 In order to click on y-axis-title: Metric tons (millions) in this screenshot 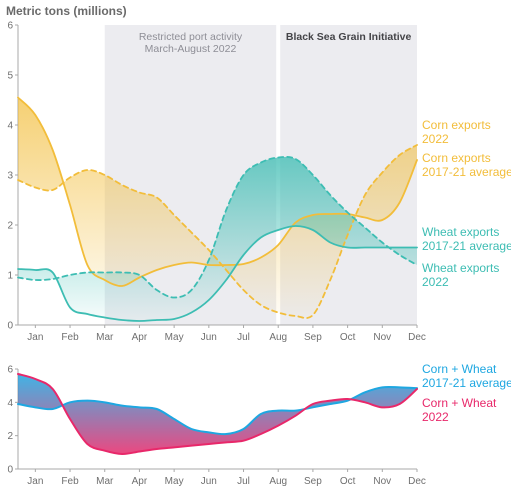, I will do `click(66, 11)`.